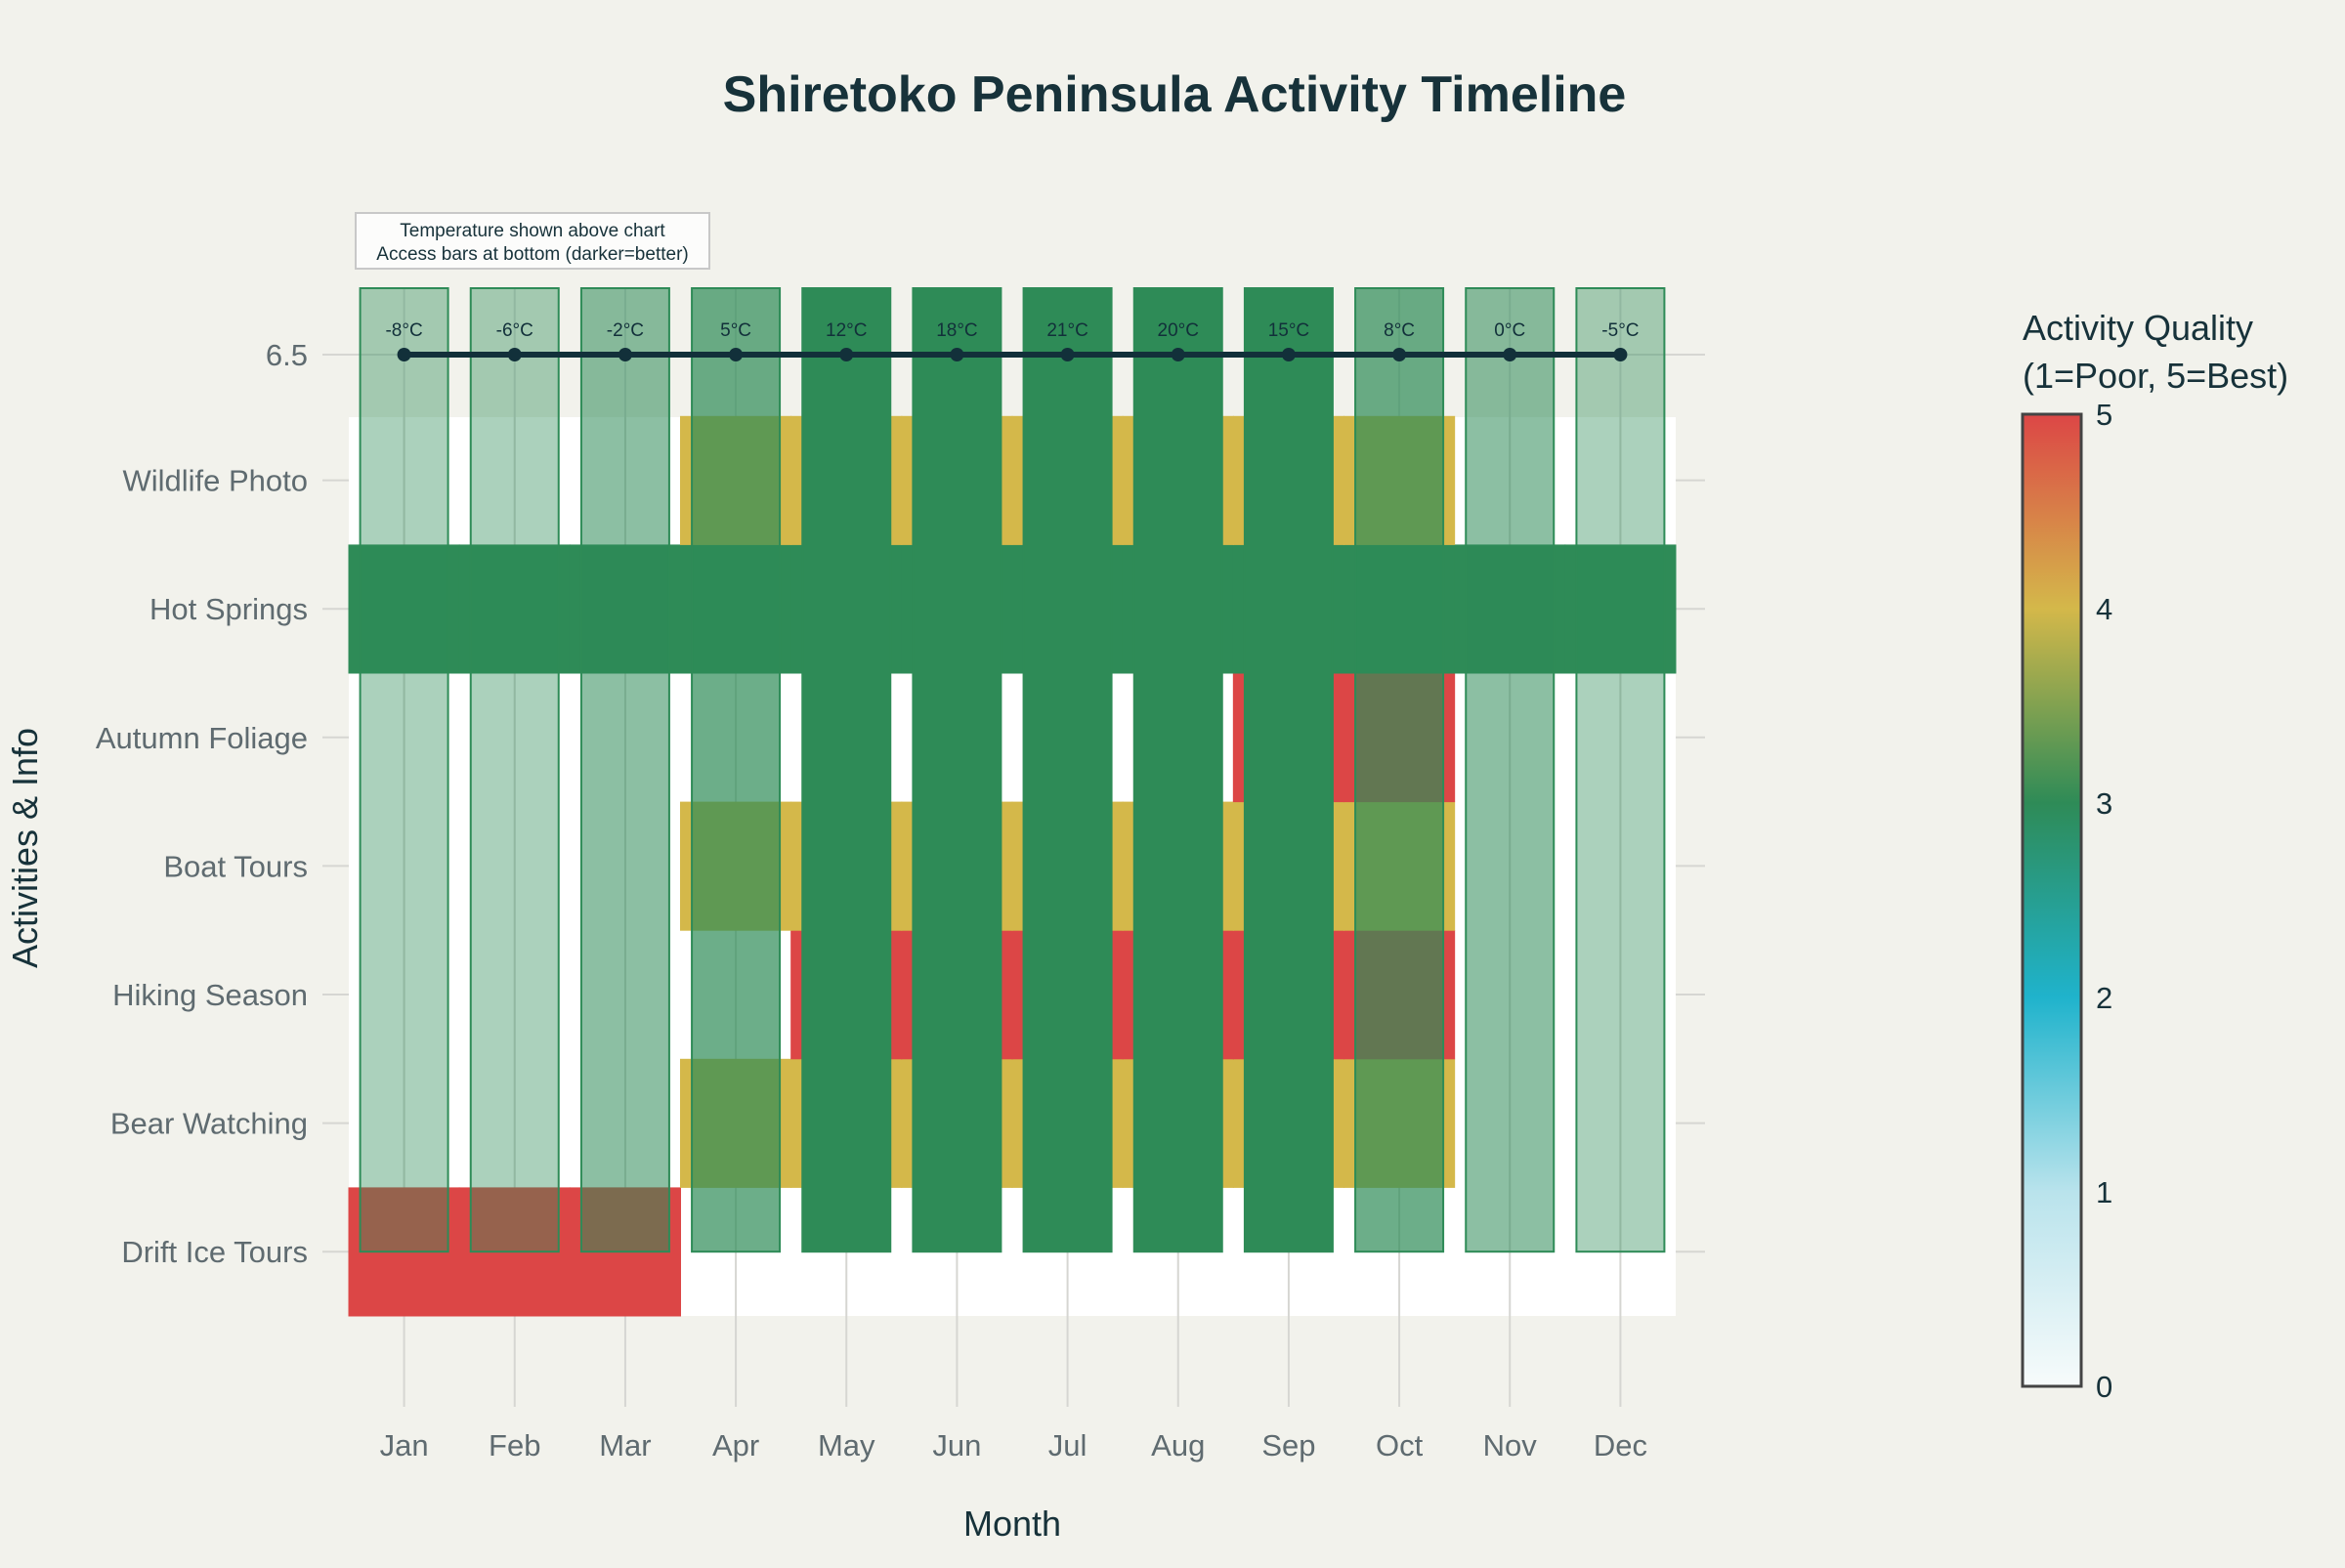  I want to click on temperature-label: 5°C, so click(735, 330).